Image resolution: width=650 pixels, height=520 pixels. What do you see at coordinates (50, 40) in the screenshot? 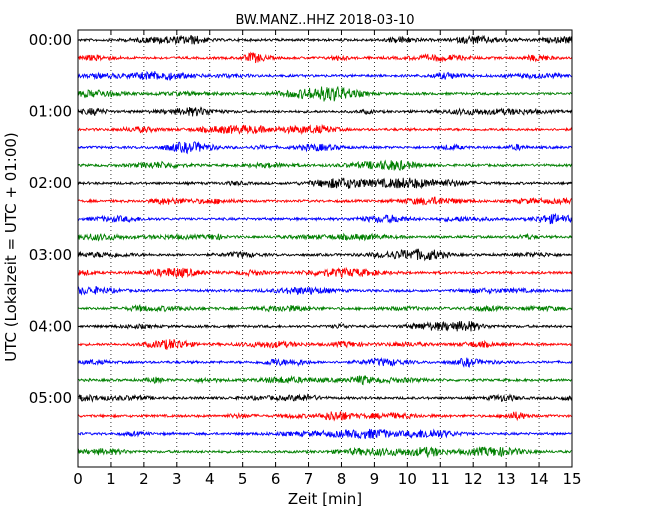
I see `y-tick-label: 00:00` at bounding box center [50, 40].